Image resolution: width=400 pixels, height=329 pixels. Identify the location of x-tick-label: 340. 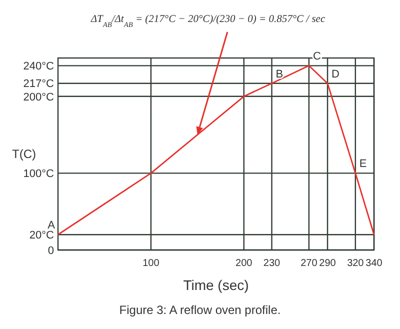
(374, 263).